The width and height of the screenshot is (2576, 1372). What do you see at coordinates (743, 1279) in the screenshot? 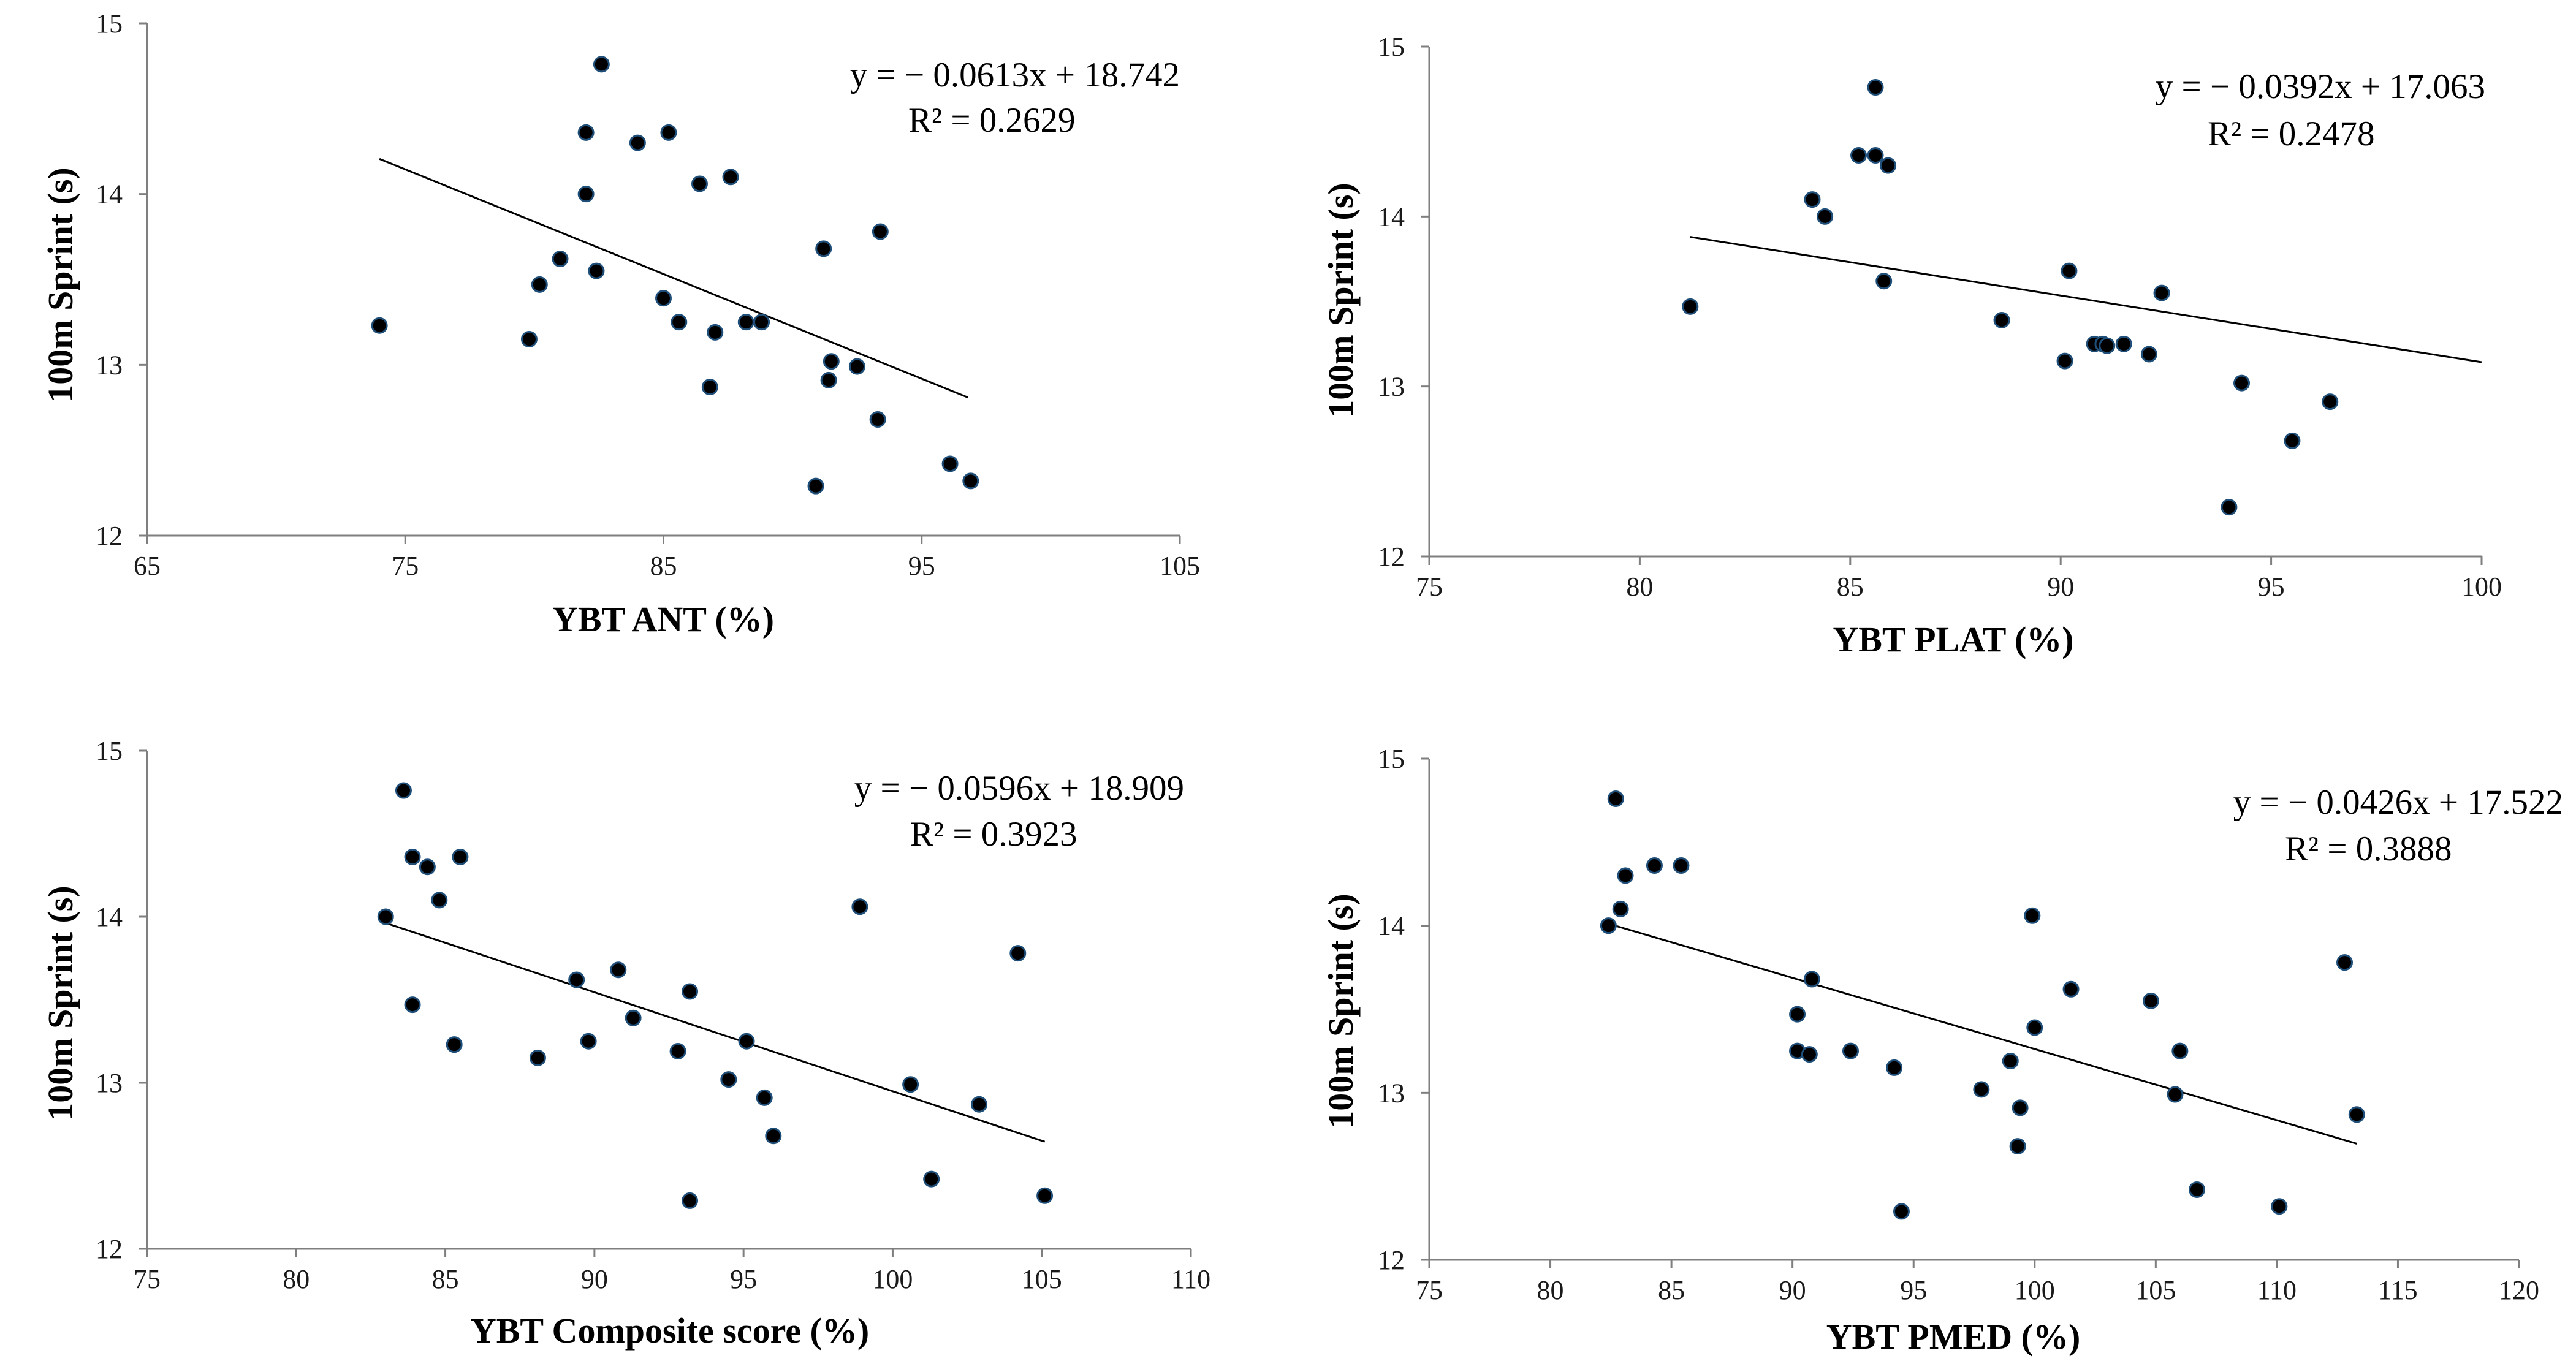
I see `x-tick-label: 95` at bounding box center [743, 1279].